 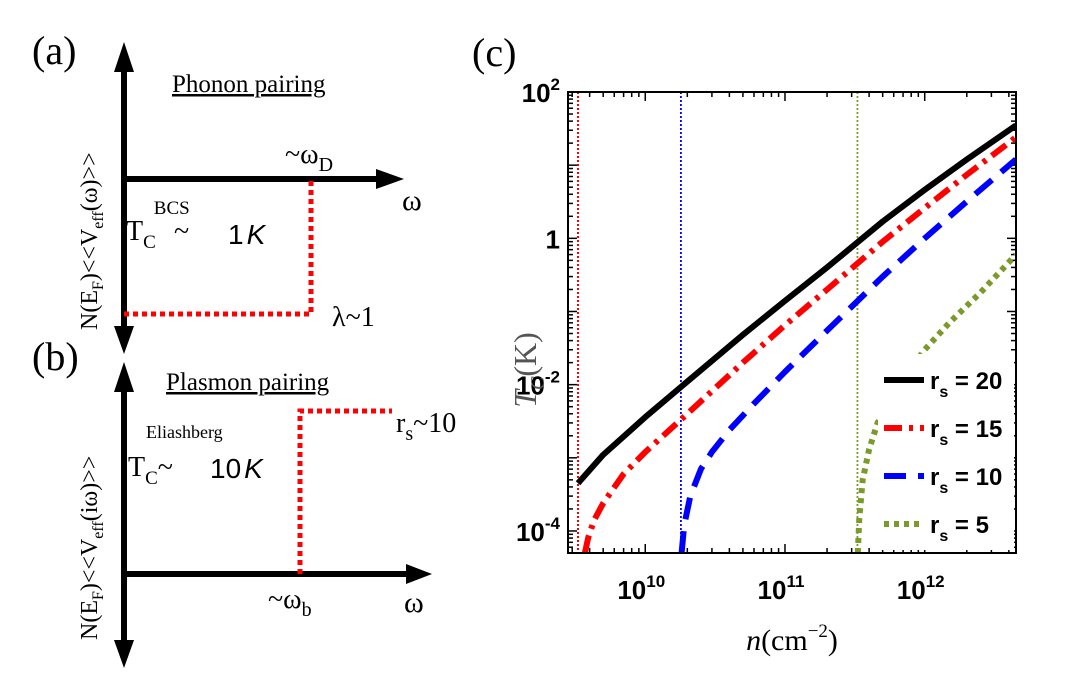 I want to click on panel-b-ylabel-sub1: F, so click(x=98, y=595).